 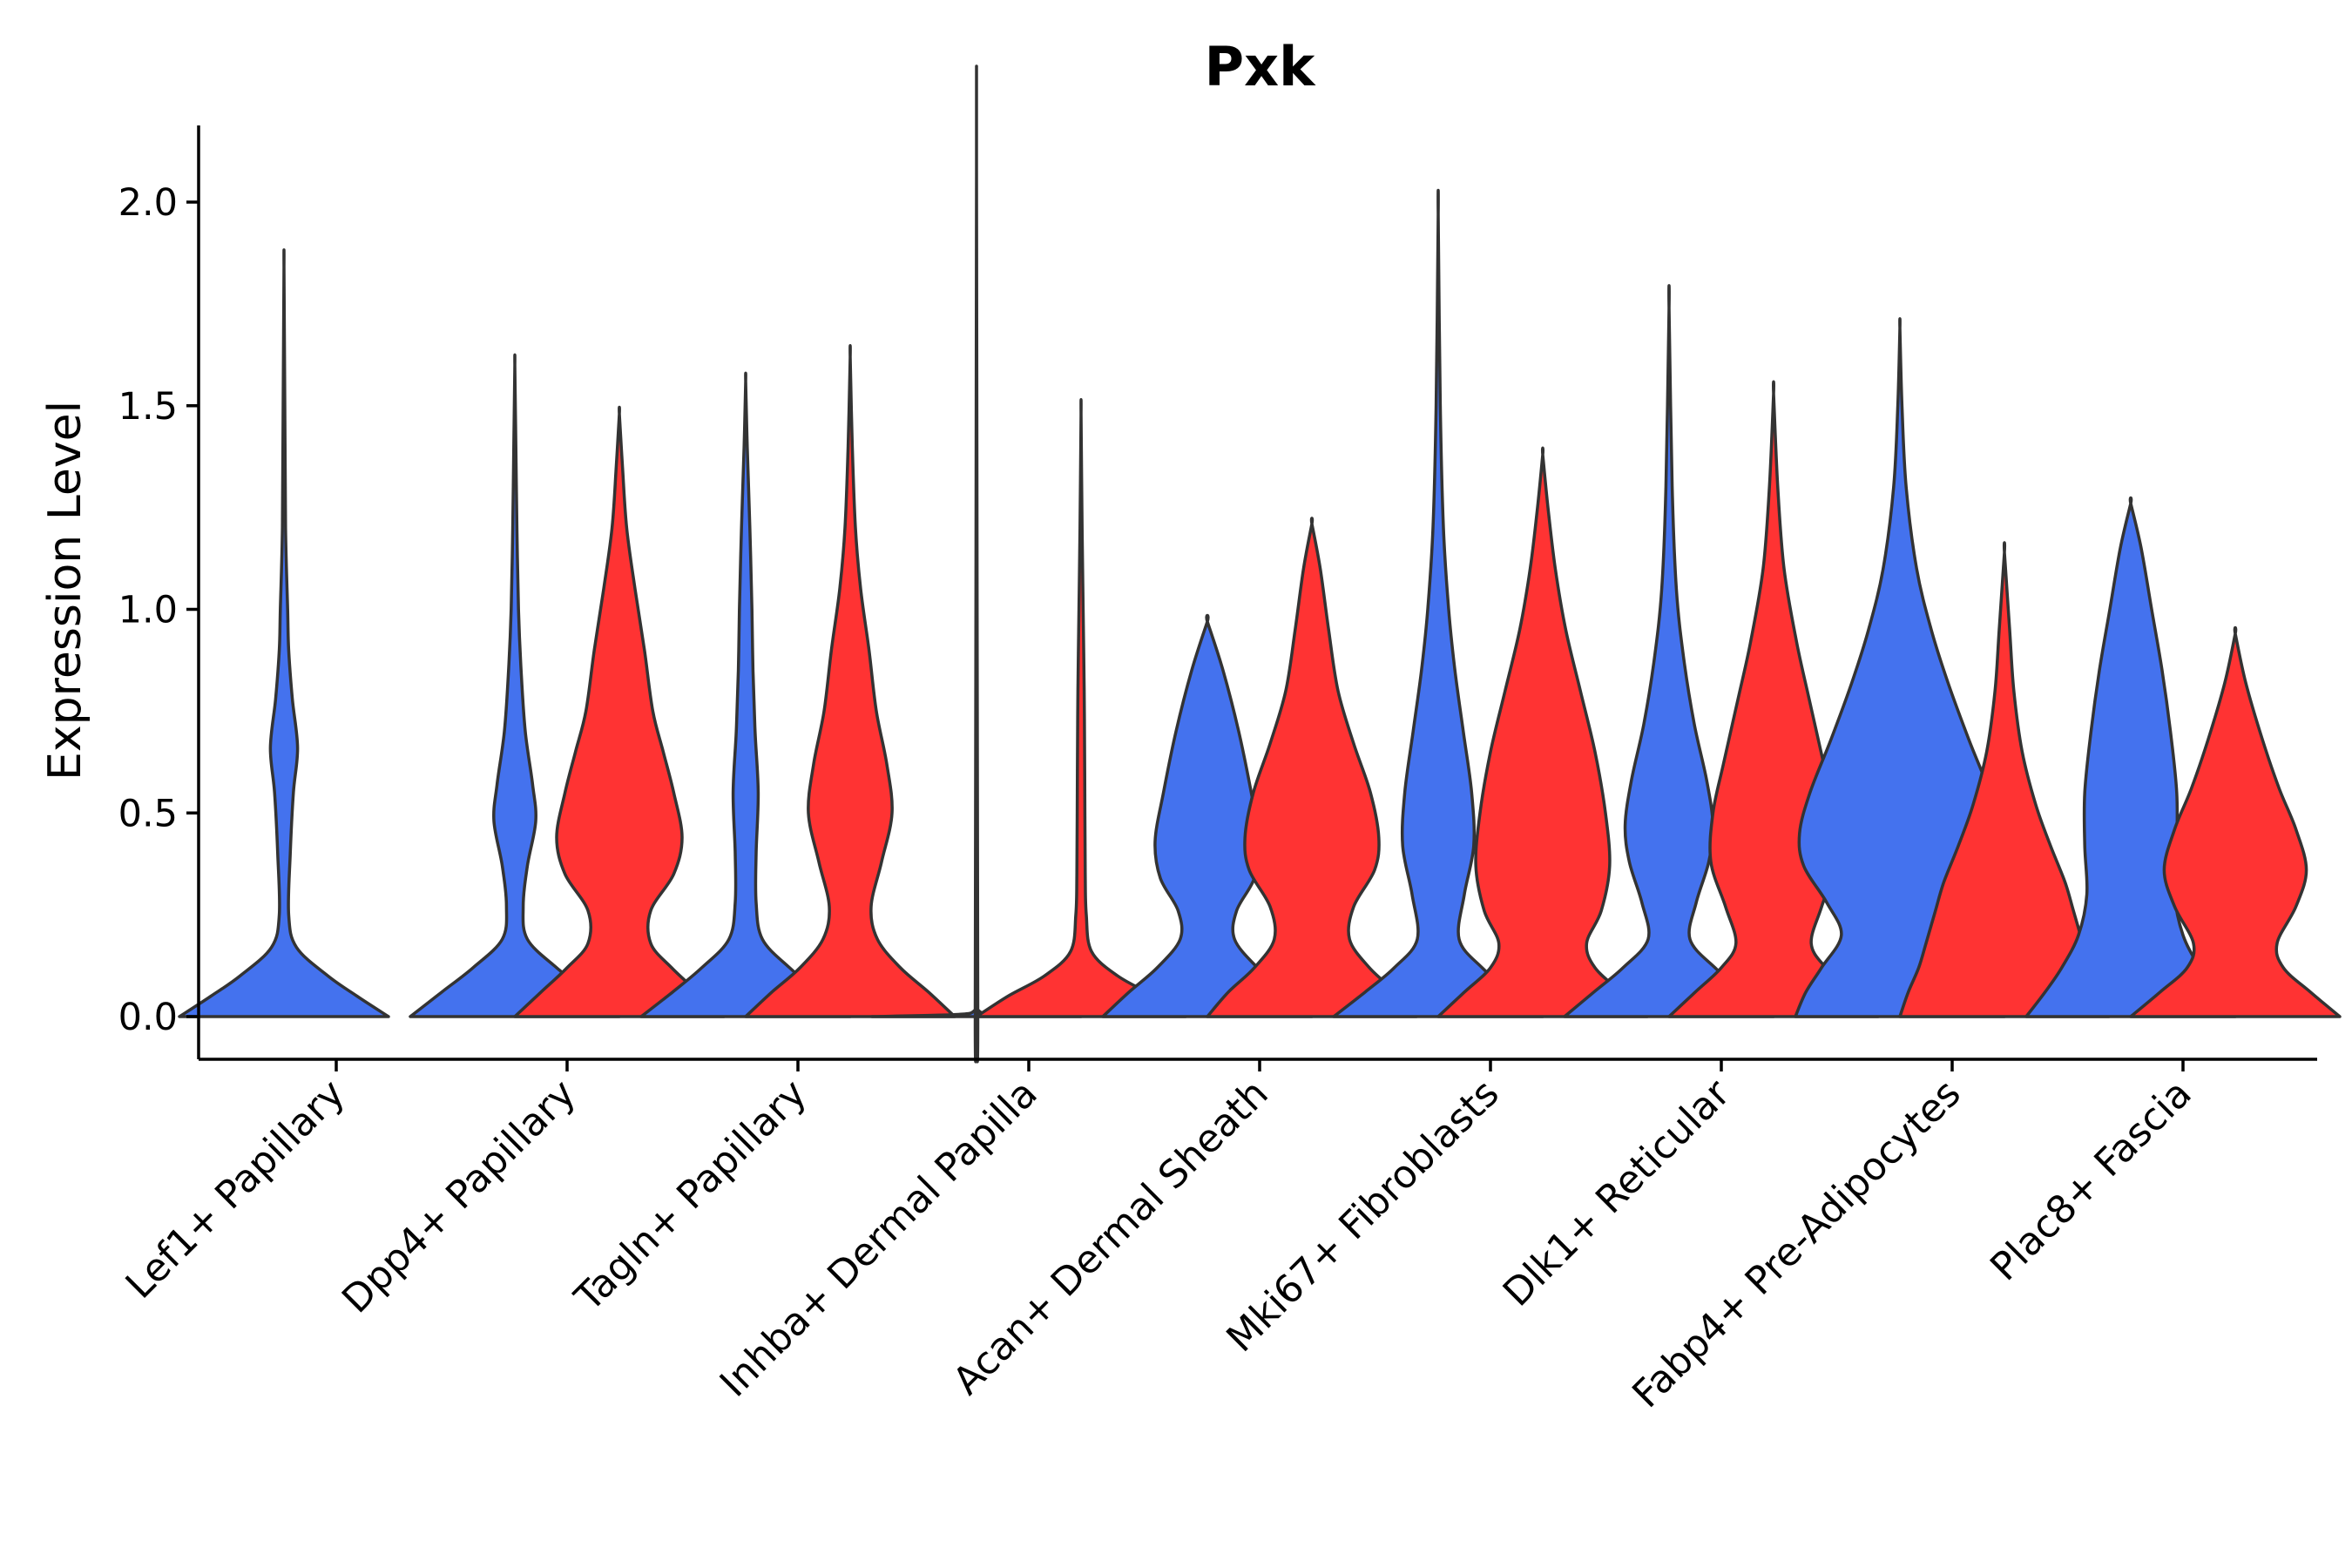 What do you see at coordinates (148, 203) in the screenshot?
I see `y-tick-label: 2.0` at bounding box center [148, 203].